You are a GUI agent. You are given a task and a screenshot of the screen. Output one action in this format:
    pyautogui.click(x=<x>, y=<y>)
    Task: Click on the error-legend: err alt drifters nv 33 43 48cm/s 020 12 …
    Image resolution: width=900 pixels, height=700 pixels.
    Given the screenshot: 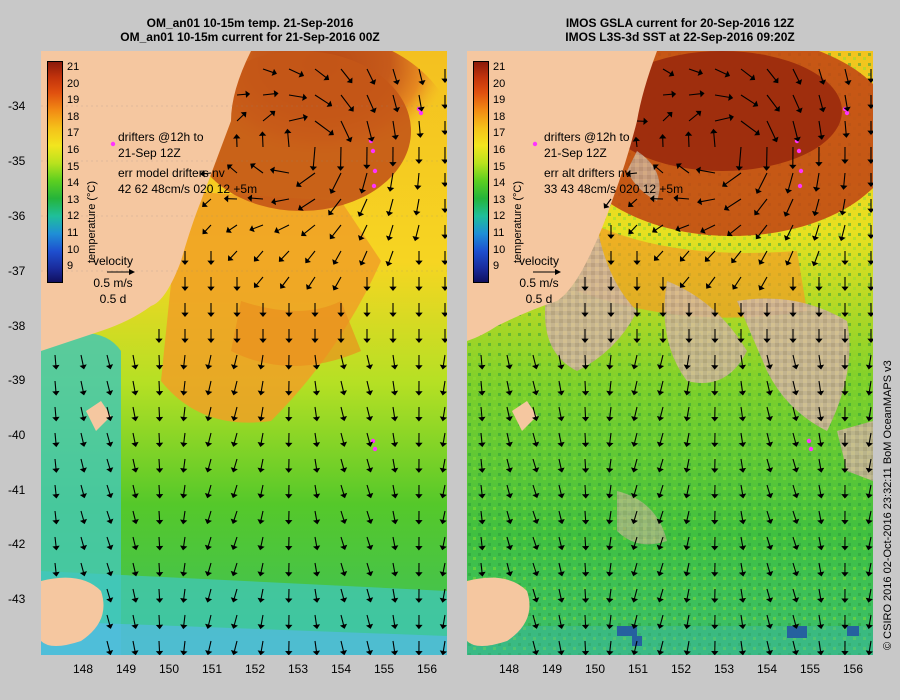 What is the action you would take?
    pyautogui.click(x=613, y=181)
    